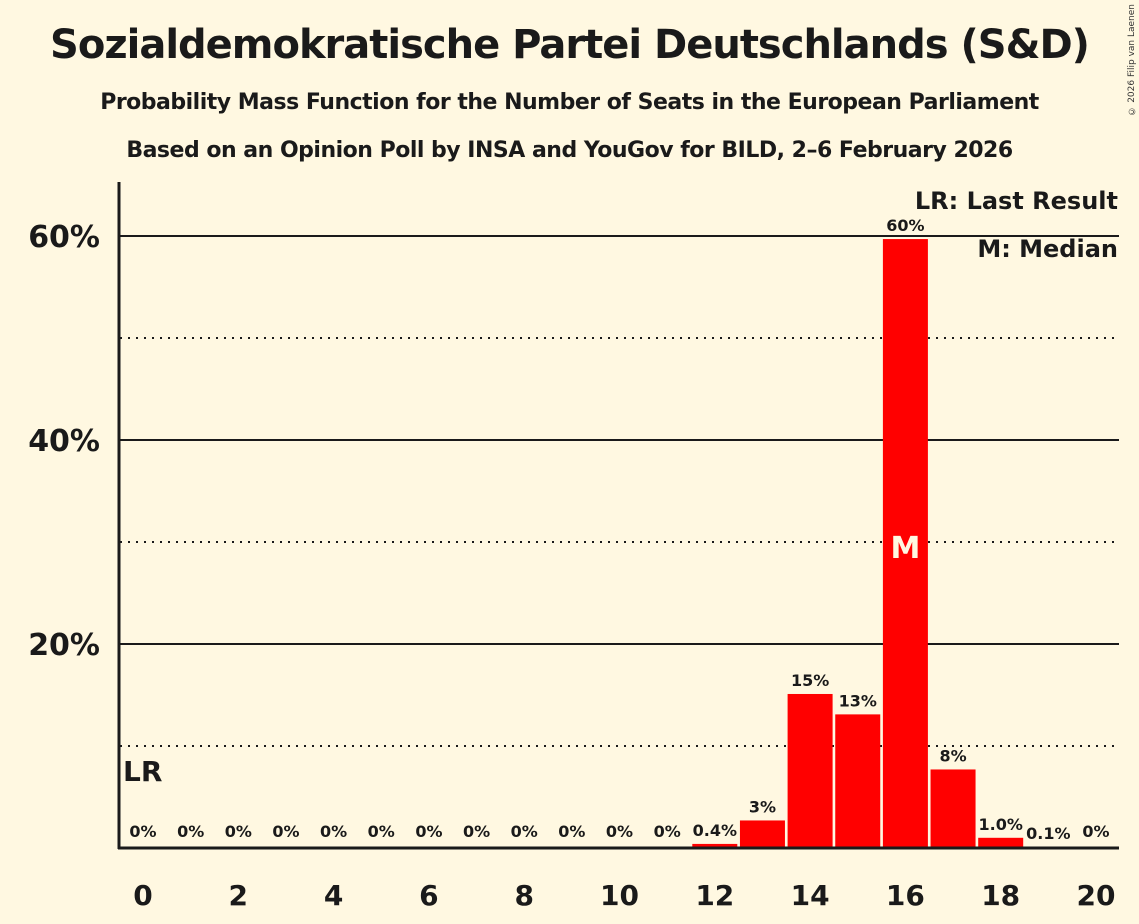 Image resolution: width=1139 pixels, height=924 pixels. Describe the element at coordinates (905, 225) in the screenshot. I see `bar-label: 60%` at that location.